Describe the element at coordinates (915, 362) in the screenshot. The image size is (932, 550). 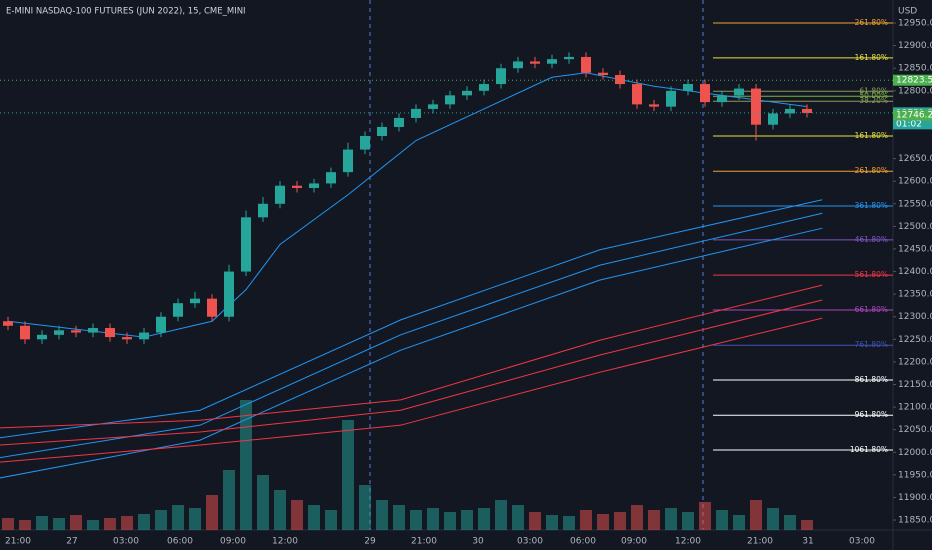
I see `y-tick-label: 12200.00` at that location.